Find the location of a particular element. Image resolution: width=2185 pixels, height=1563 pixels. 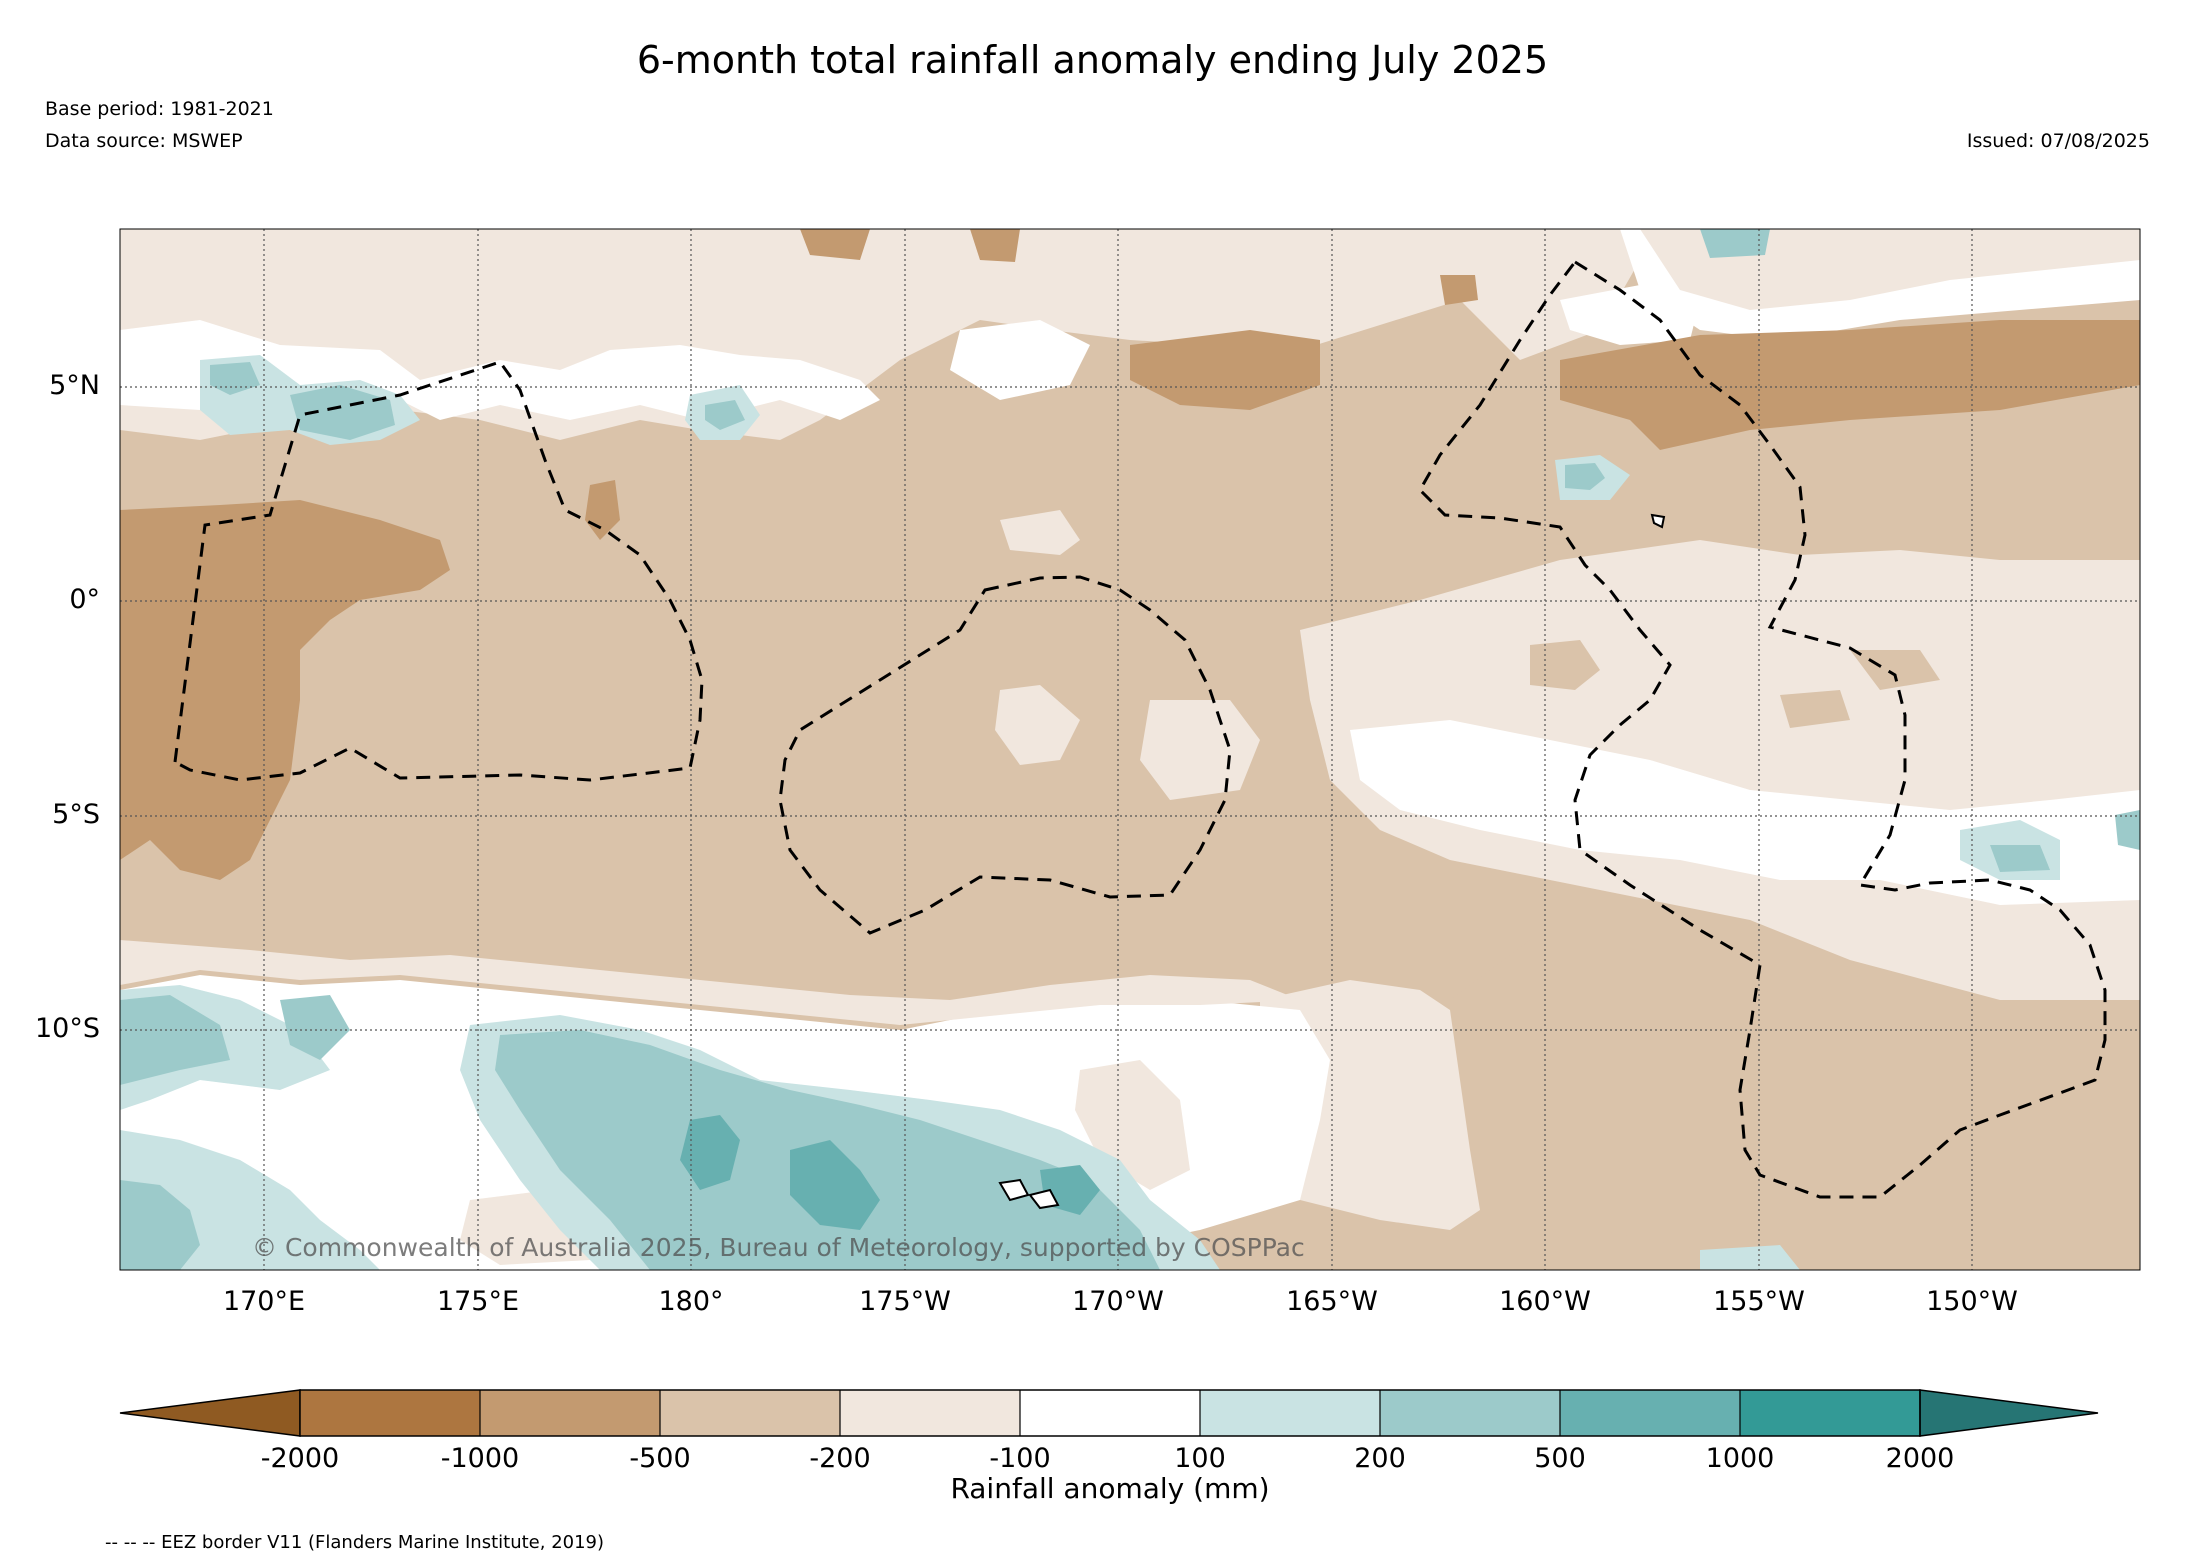

anomaly-region-dry-southeast is located at coordinates (1795, 1095).